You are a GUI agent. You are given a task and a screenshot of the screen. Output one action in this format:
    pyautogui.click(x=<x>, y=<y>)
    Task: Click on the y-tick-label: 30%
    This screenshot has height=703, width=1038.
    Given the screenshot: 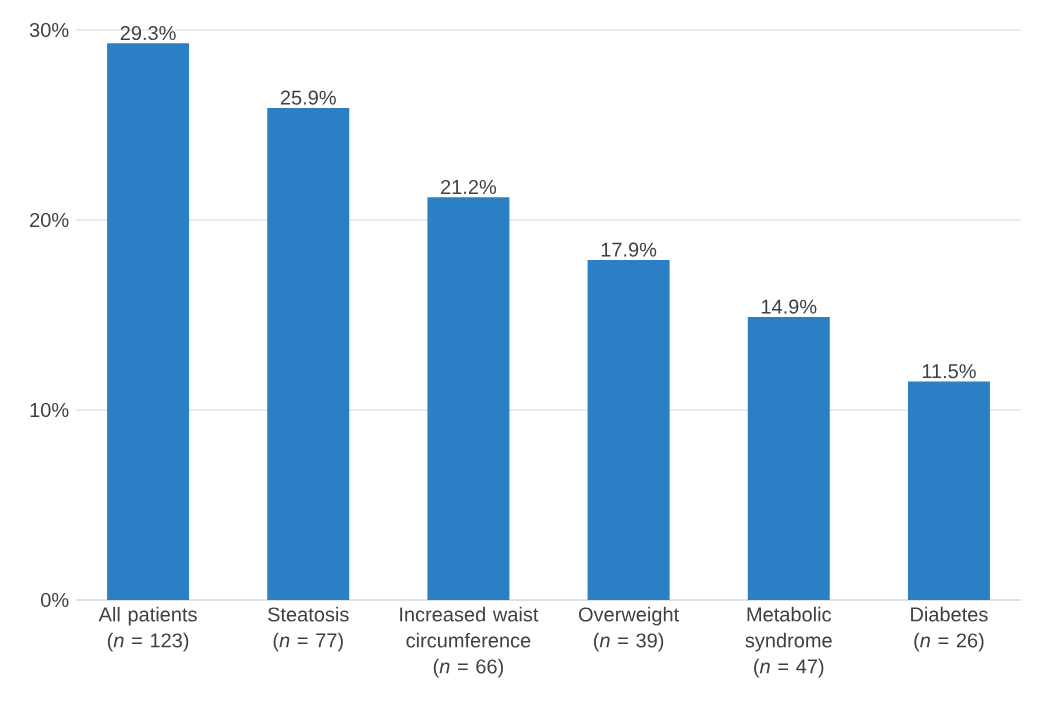 What is the action you would take?
    pyautogui.click(x=49, y=30)
    